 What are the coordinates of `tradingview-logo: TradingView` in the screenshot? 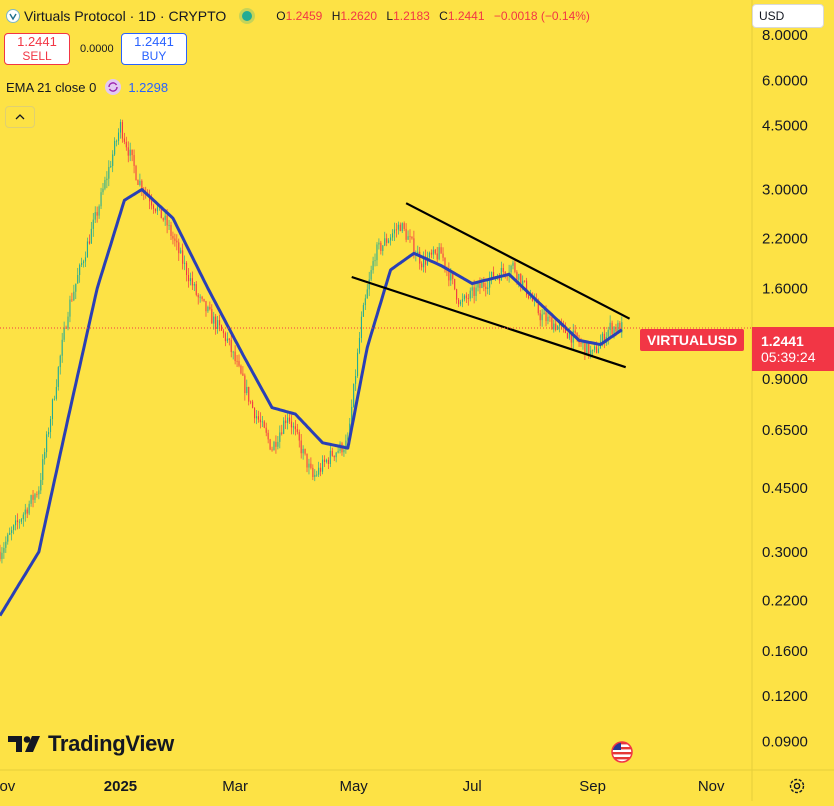 It's located at (91, 744).